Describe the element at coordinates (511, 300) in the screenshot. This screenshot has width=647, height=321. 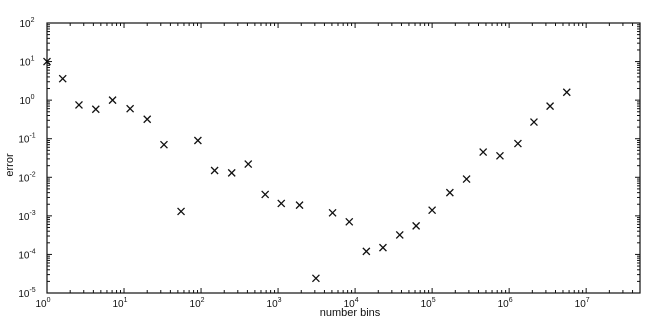
I see `x-tick-exponent: 6` at that location.